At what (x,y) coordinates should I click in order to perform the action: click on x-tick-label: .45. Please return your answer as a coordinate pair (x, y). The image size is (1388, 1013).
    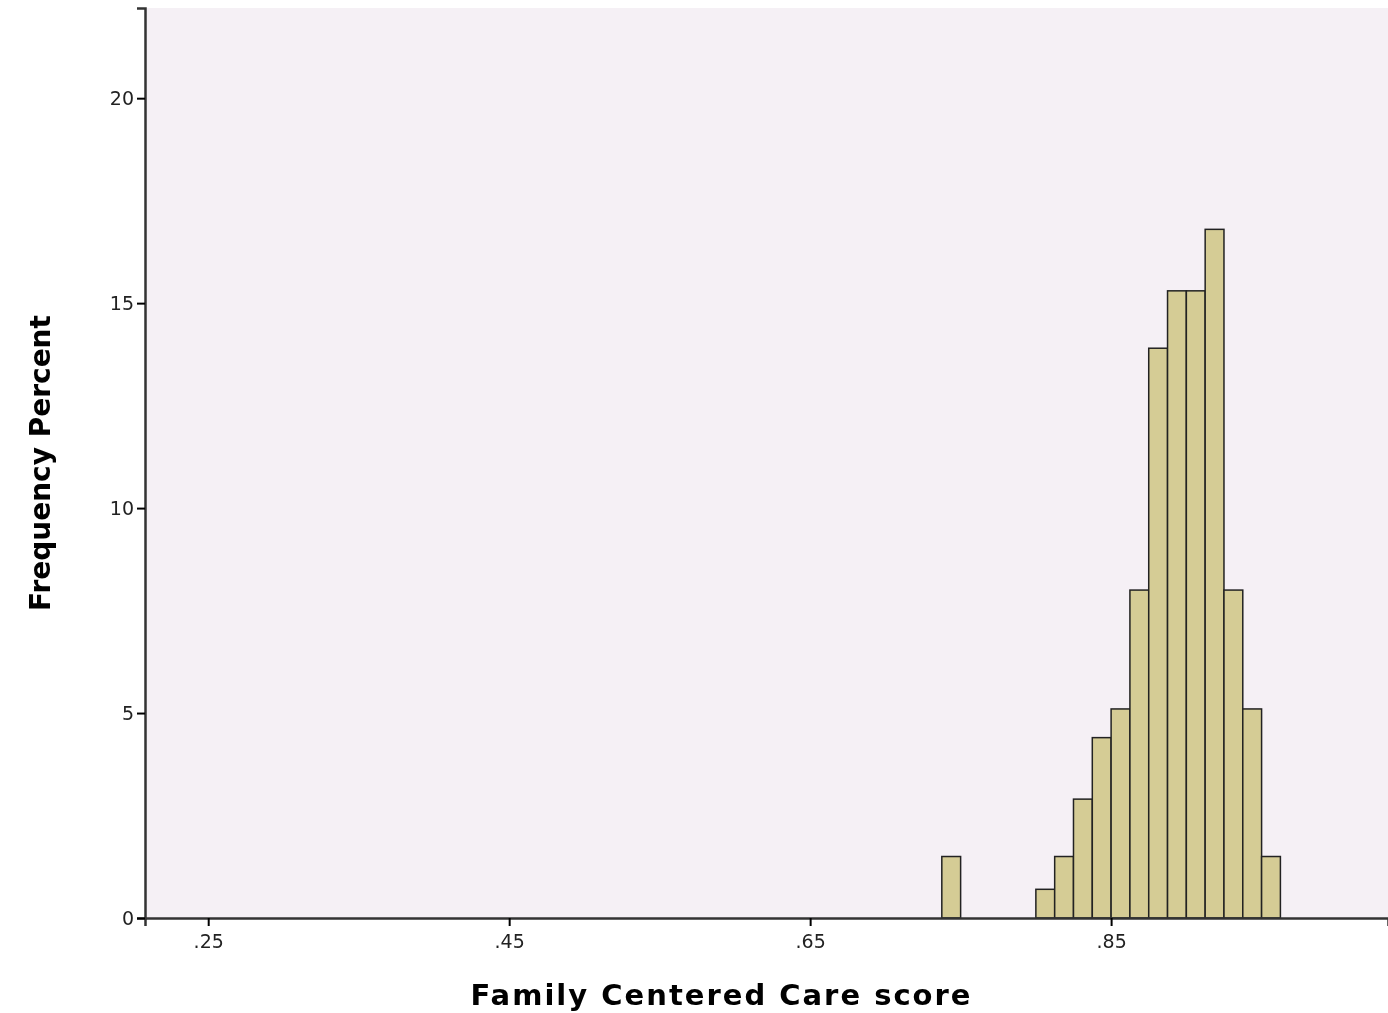
    Looking at the image, I should click on (509, 941).